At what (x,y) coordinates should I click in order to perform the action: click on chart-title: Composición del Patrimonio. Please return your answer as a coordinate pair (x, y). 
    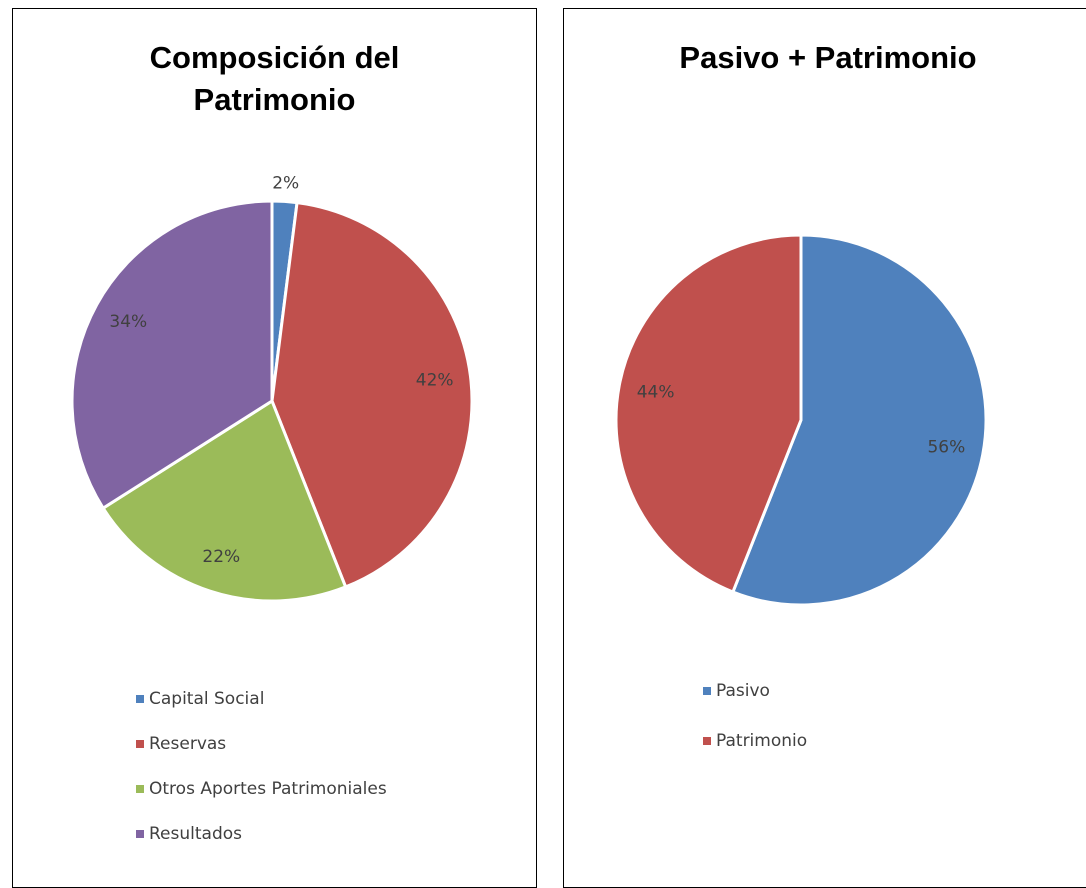
    Looking at the image, I should click on (274, 78).